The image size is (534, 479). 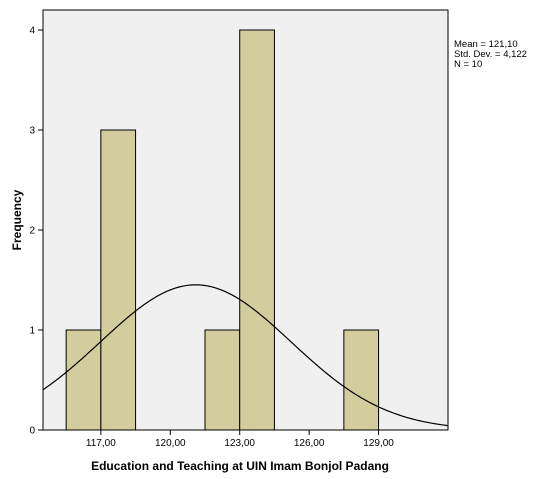 I want to click on x-axis: 117,00 120,00 123,00 126,00 129,00, so click(x=240, y=439).